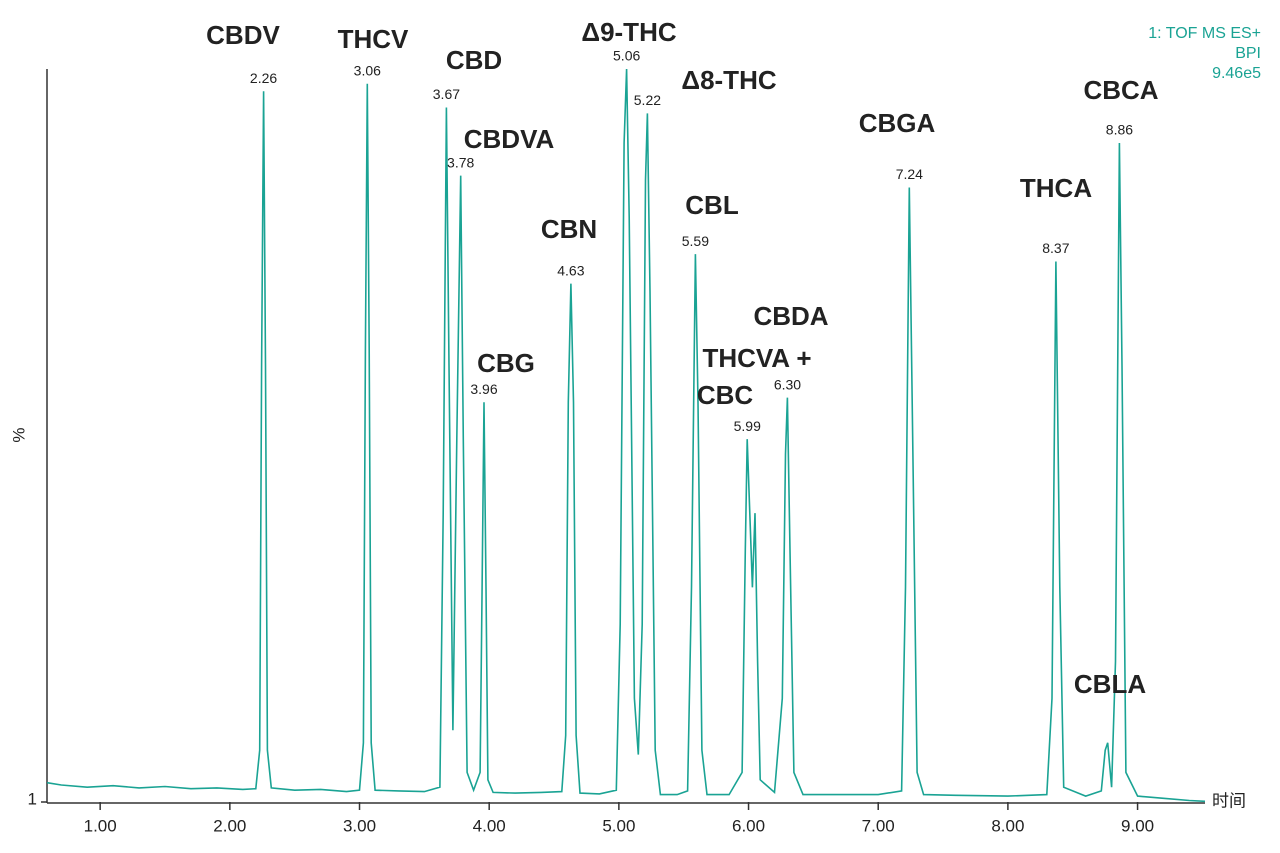 The height and width of the screenshot is (853, 1280). What do you see at coordinates (509, 139) in the screenshot?
I see `compound-name: CBDVA` at bounding box center [509, 139].